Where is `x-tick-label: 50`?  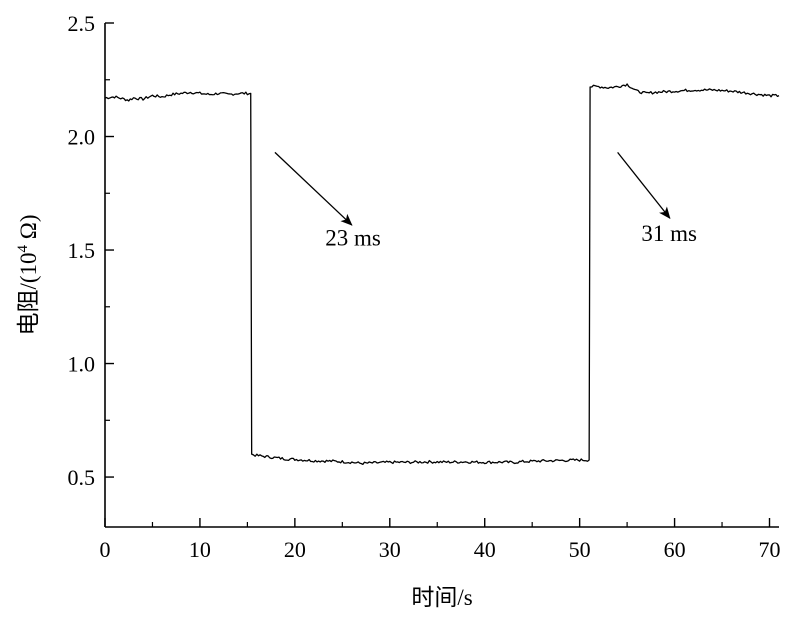 x-tick-label: 50 is located at coordinates (580, 549).